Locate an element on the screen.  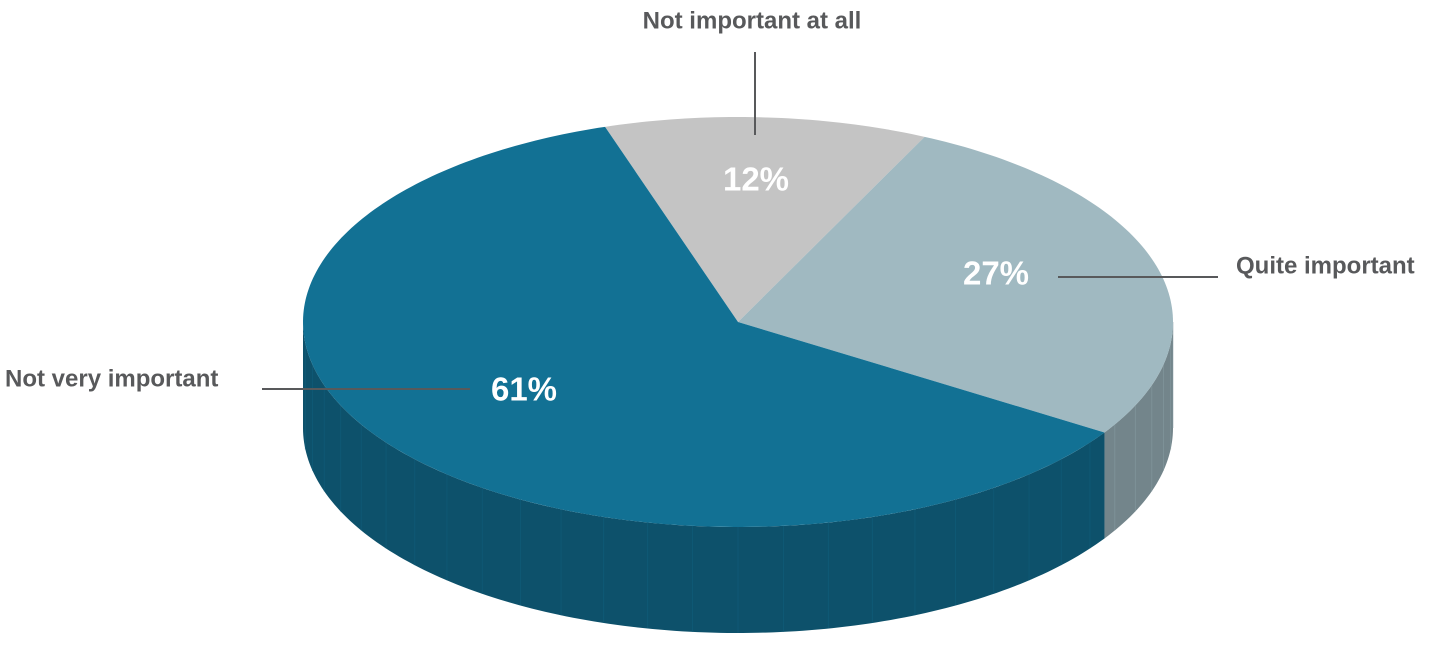
pie-side is located at coordinates (1138, 430).